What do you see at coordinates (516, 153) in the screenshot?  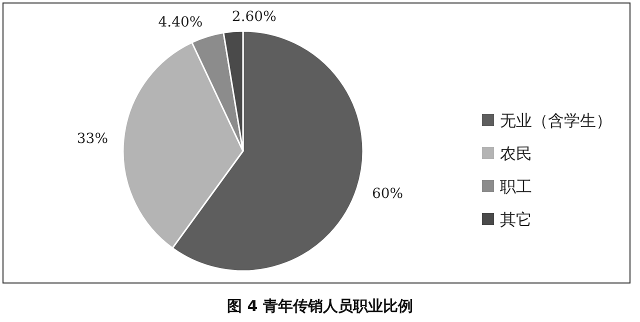 I see `legend-label: 农民` at bounding box center [516, 153].